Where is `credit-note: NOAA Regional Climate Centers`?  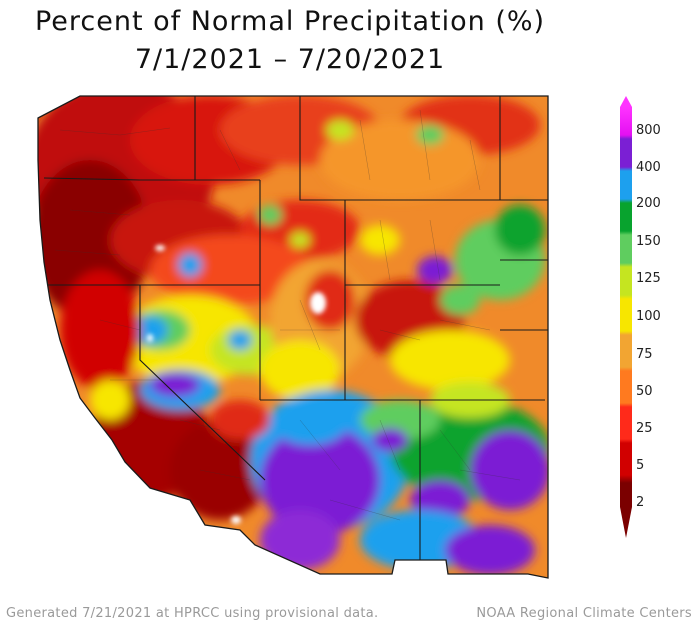
credit-note: NOAA Regional Climate Centers is located at coordinates (584, 613).